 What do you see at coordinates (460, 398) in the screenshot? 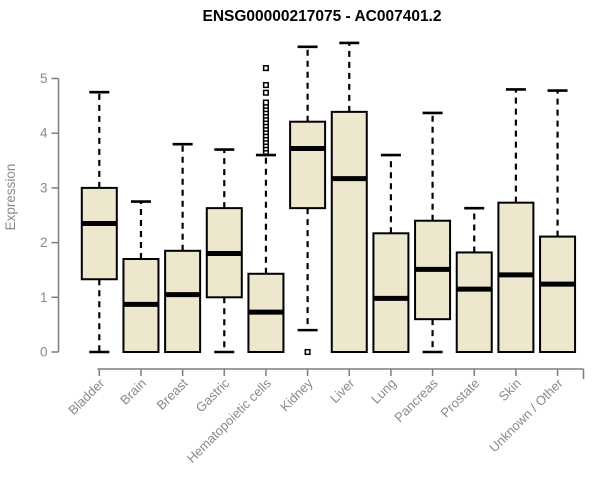
I see `x-tick-label-prostate: Prostate` at bounding box center [460, 398].